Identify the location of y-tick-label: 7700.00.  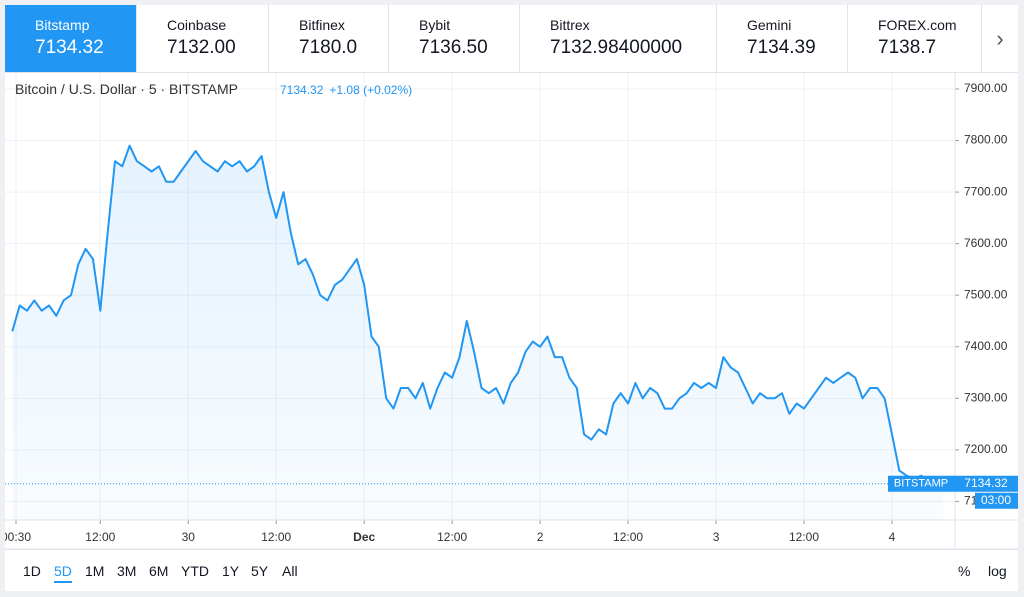
(986, 191).